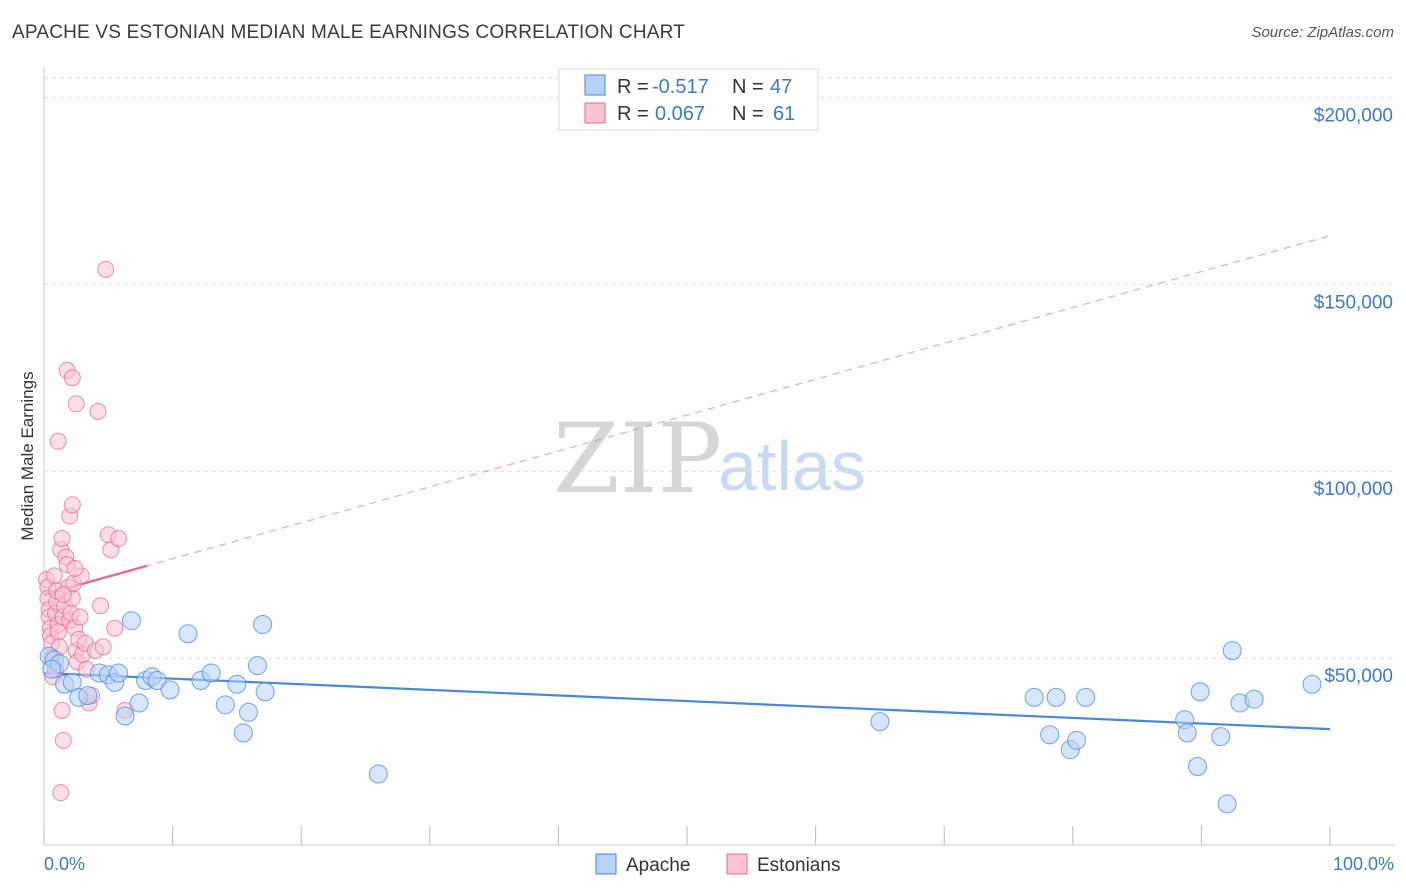 The width and height of the screenshot is (1406, 892). I want to click on x-ticks, so click(687, 835).